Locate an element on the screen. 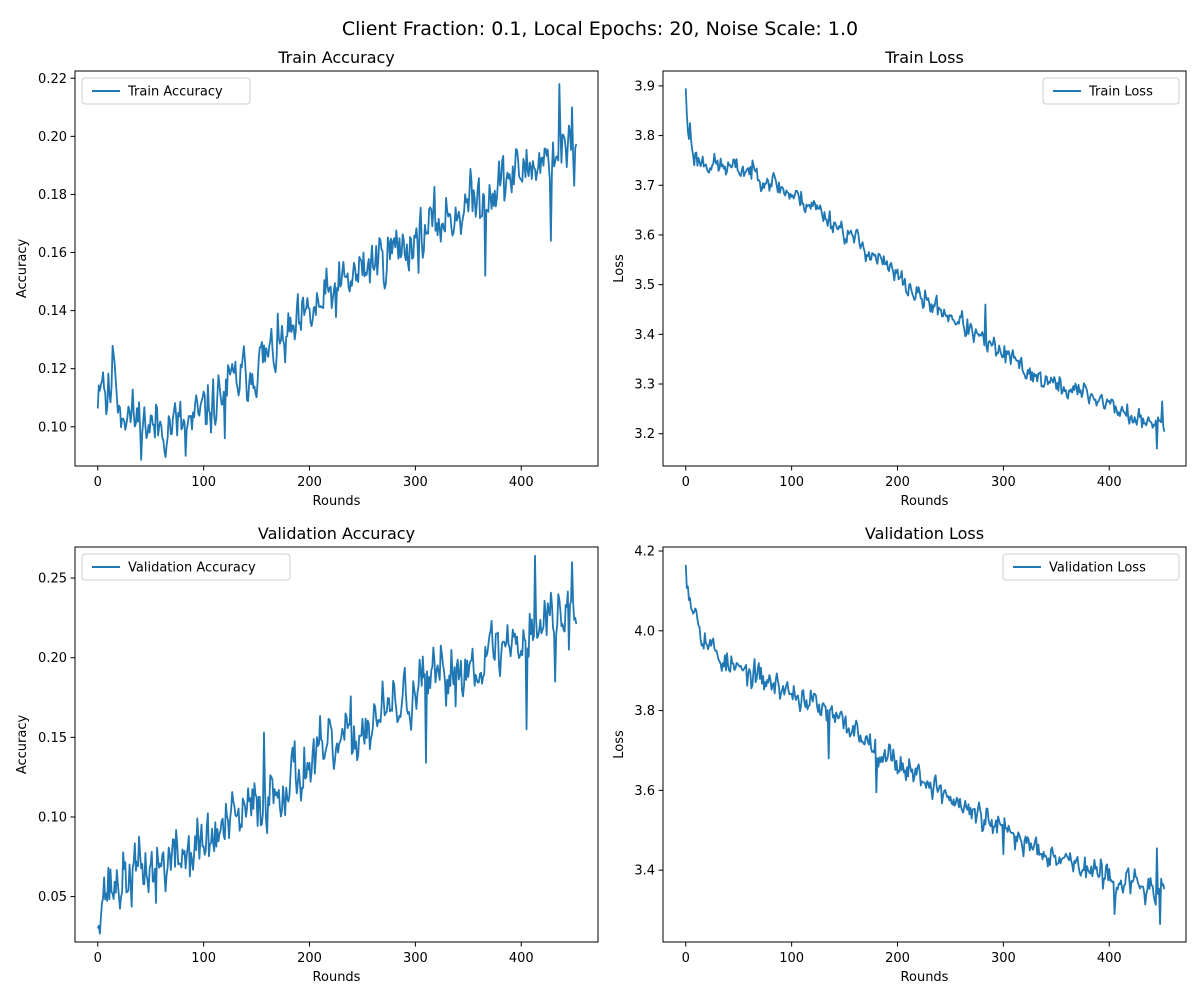 The image size is (1200, 1000). y-tick-label: 0.15 is located at coordinates (52, 738).